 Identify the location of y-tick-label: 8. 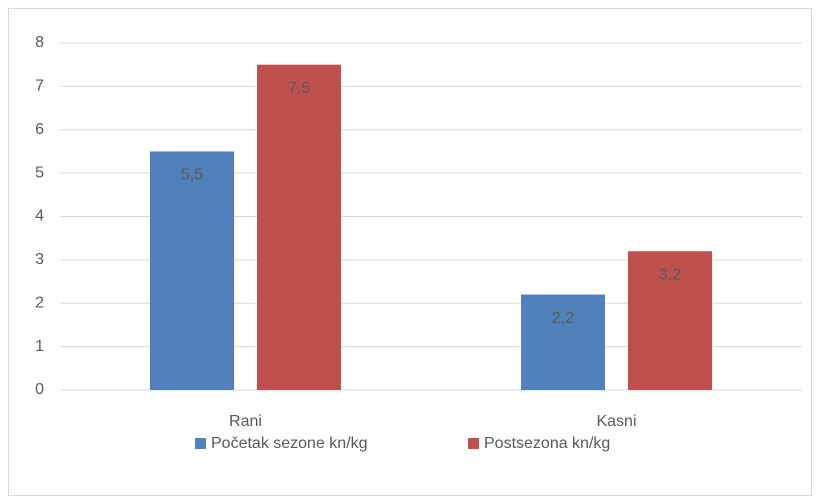
(39, 42).